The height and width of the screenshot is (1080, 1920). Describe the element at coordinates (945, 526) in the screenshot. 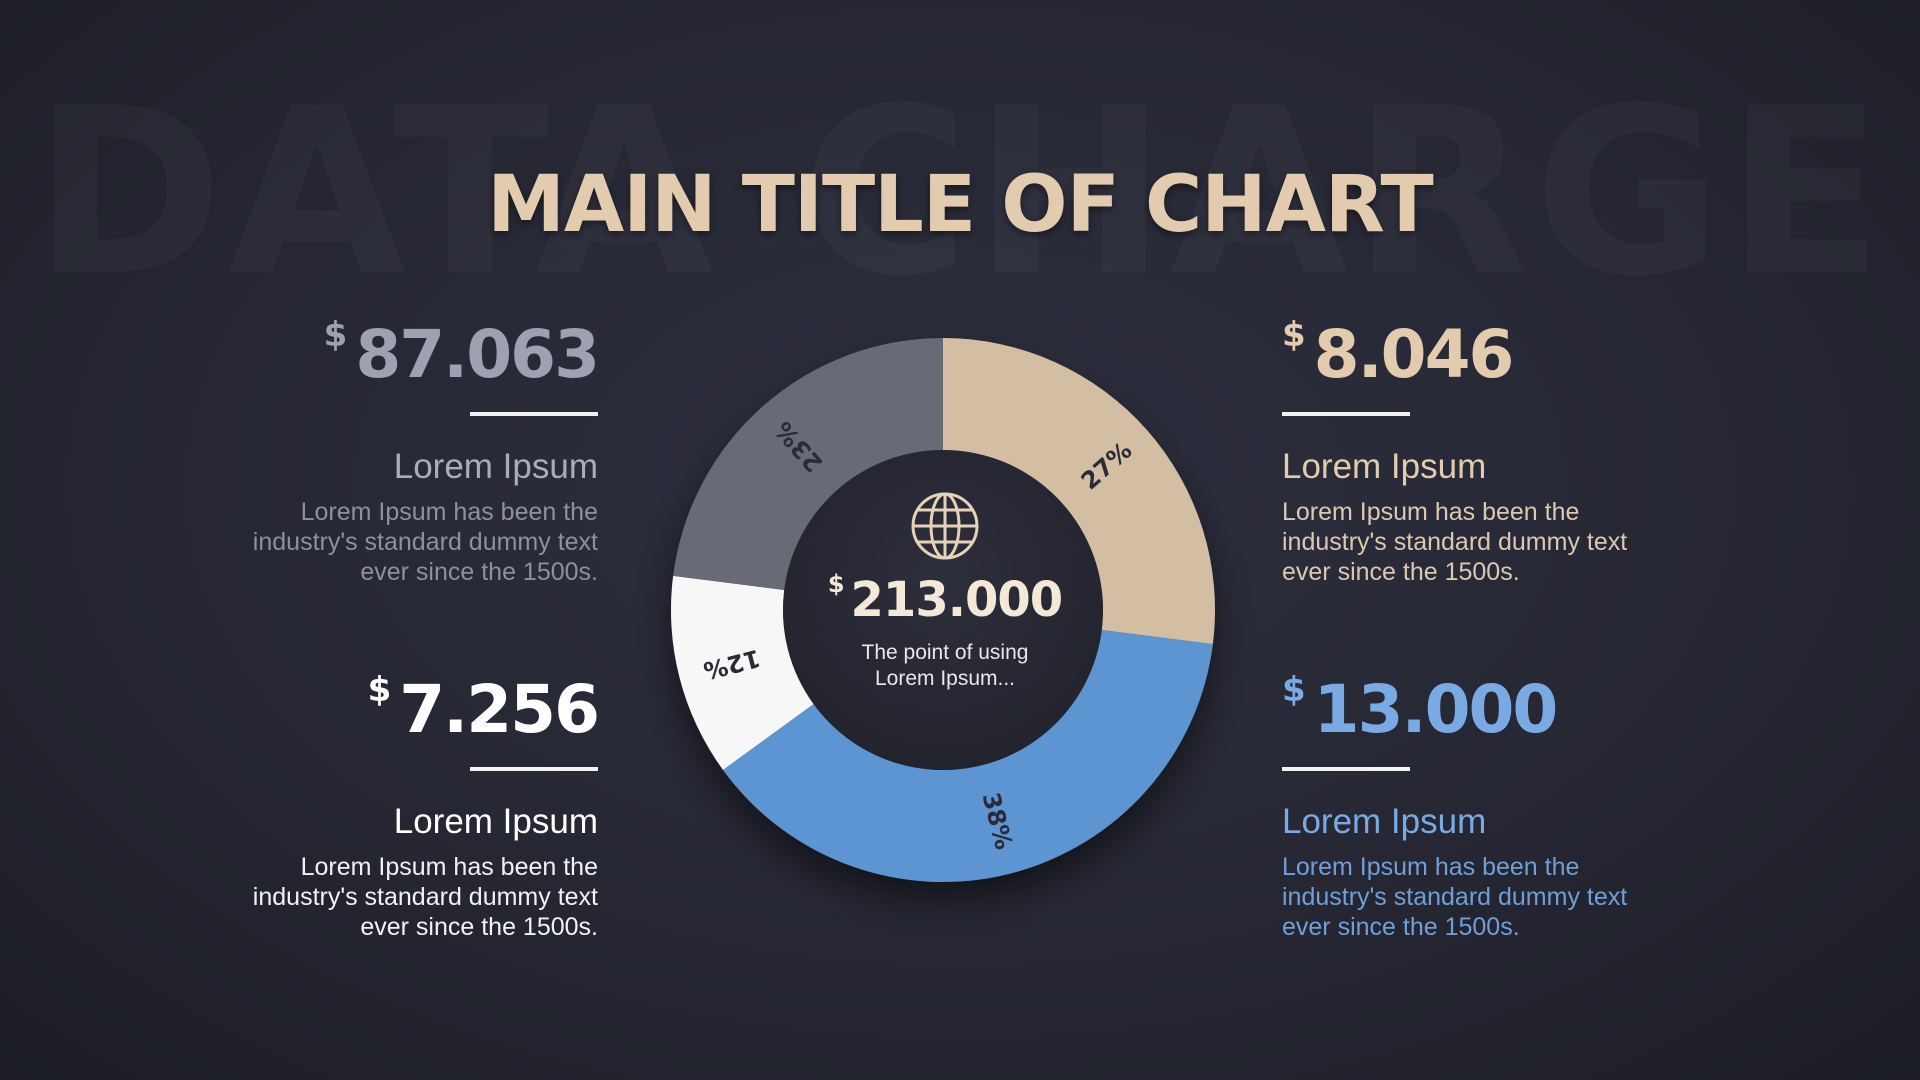

I see `globe-icon` at that location.